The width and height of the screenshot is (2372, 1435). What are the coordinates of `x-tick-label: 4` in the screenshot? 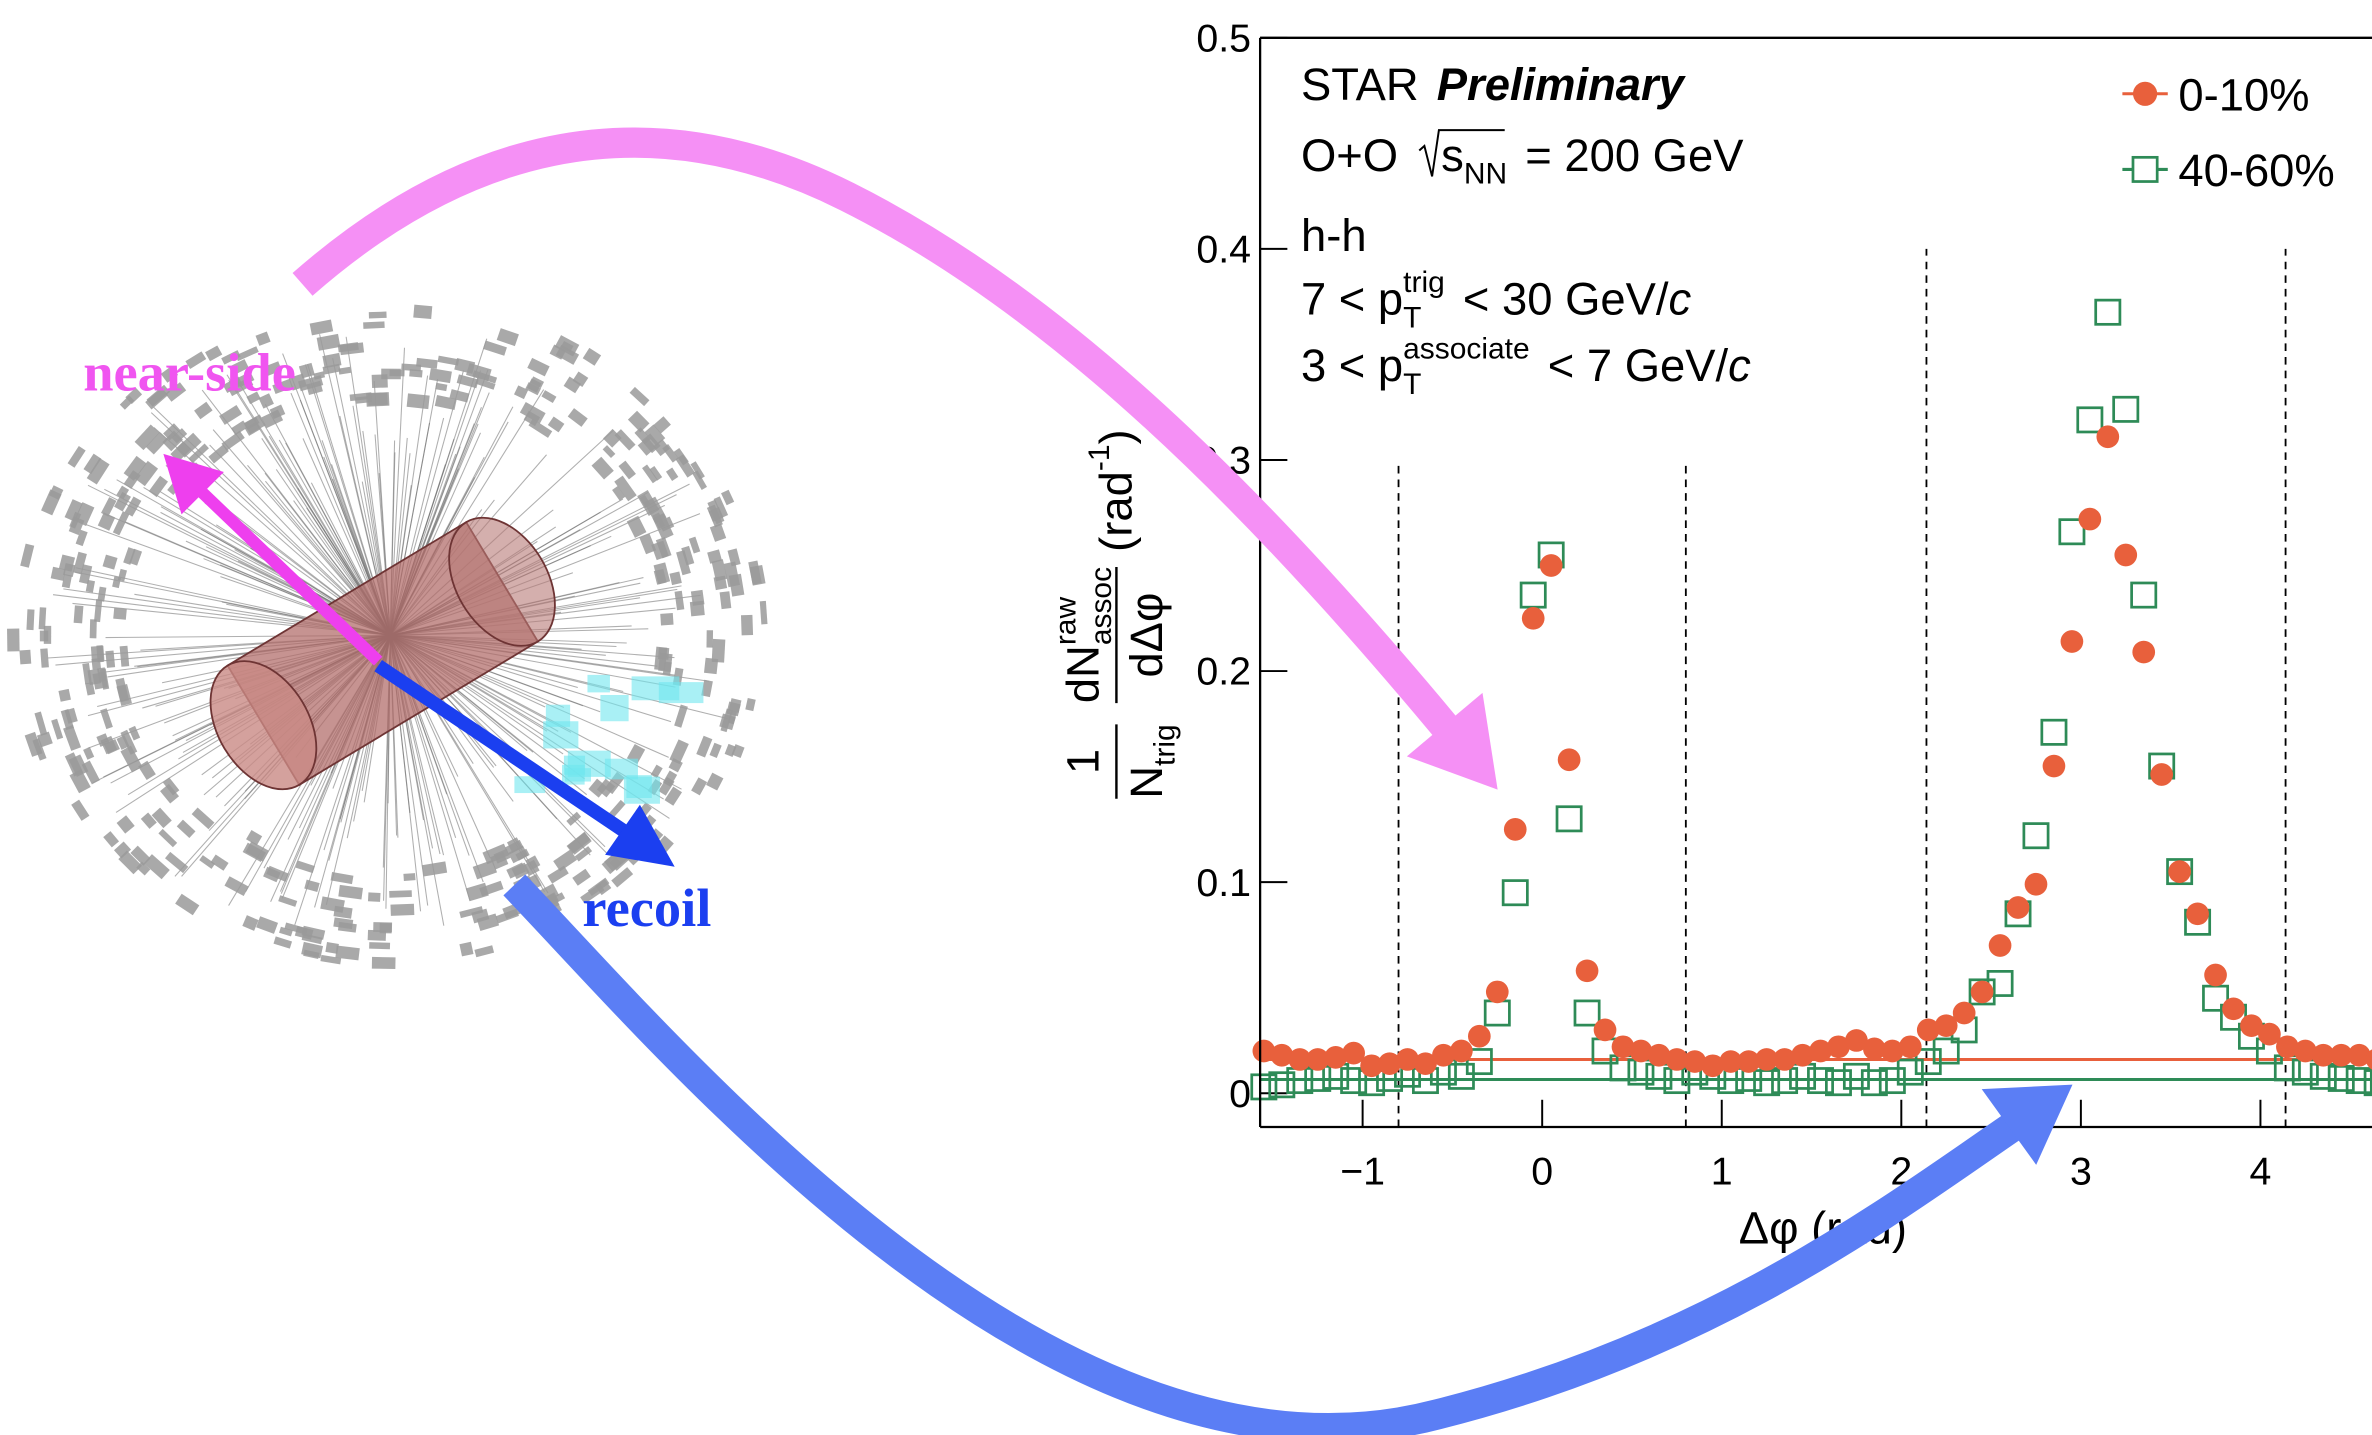 It's located at (2261, 1171).